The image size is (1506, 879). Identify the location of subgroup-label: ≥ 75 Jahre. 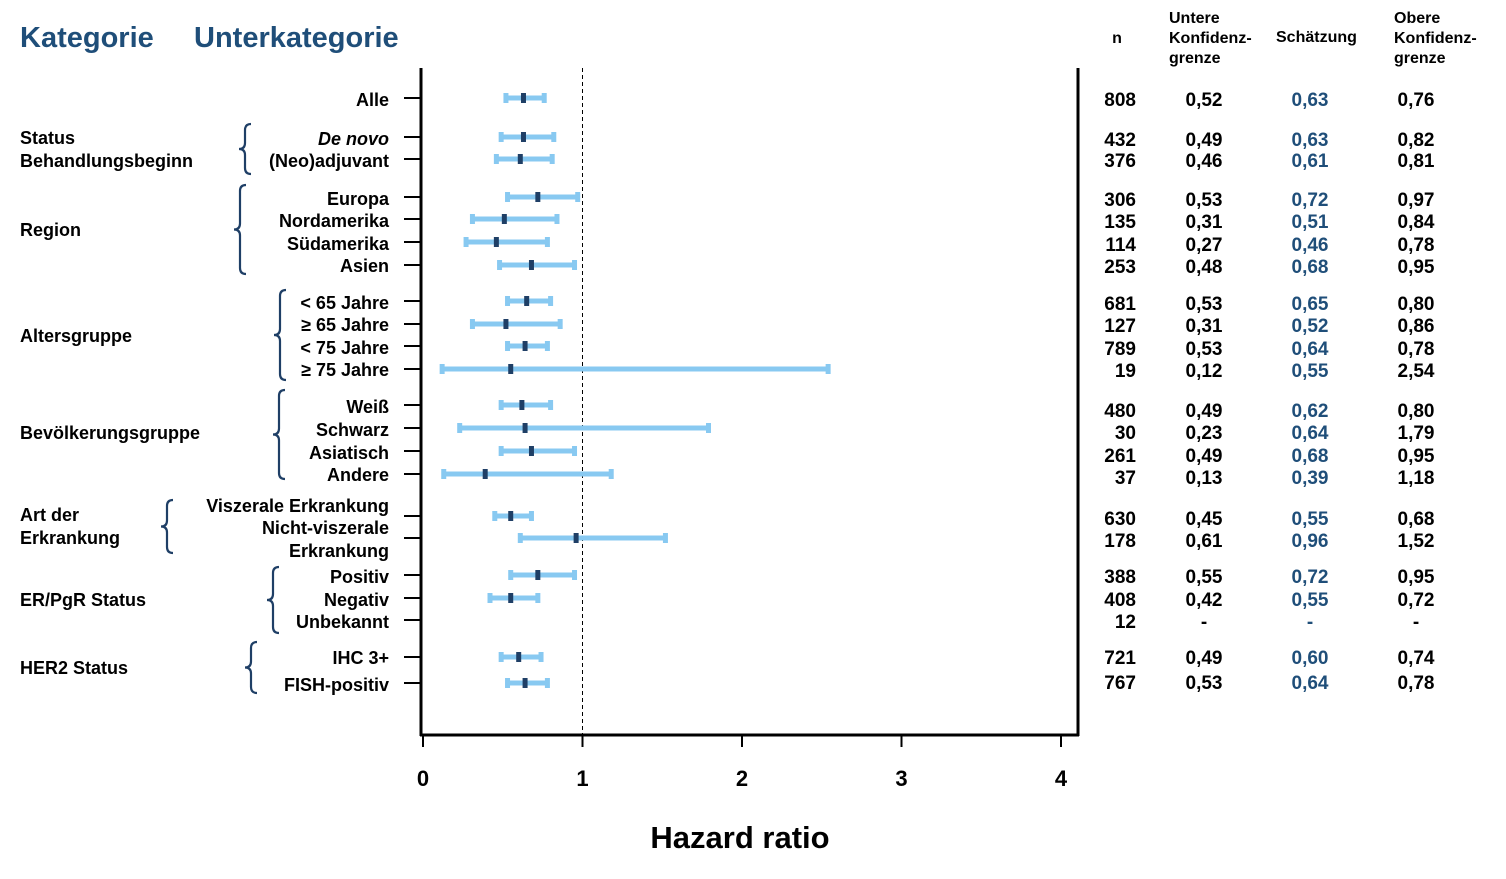
(345, 370).